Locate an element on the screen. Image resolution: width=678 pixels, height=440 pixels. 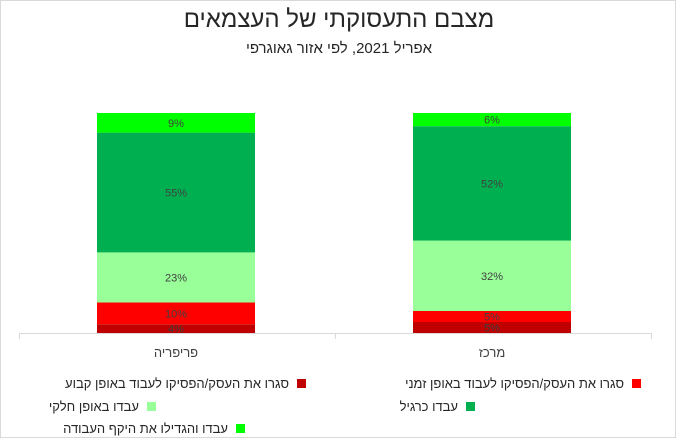
data-label: 4% is located at coordinates (176, 330).